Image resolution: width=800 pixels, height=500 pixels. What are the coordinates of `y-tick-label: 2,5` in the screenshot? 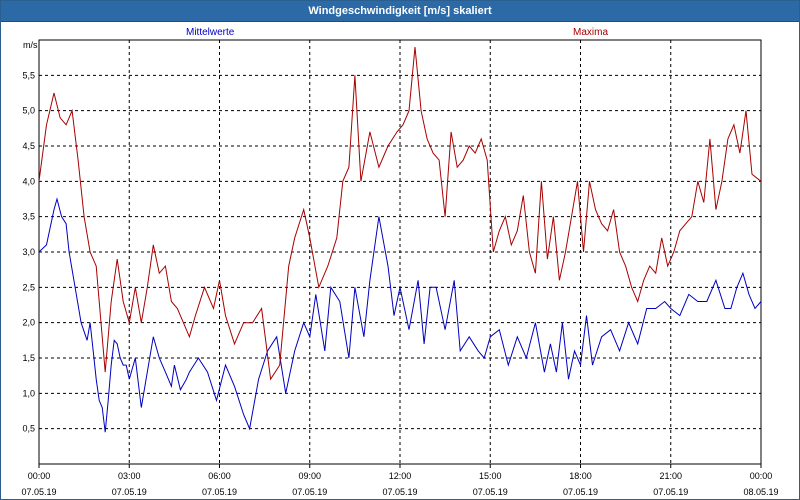 It's located at (28, 287).